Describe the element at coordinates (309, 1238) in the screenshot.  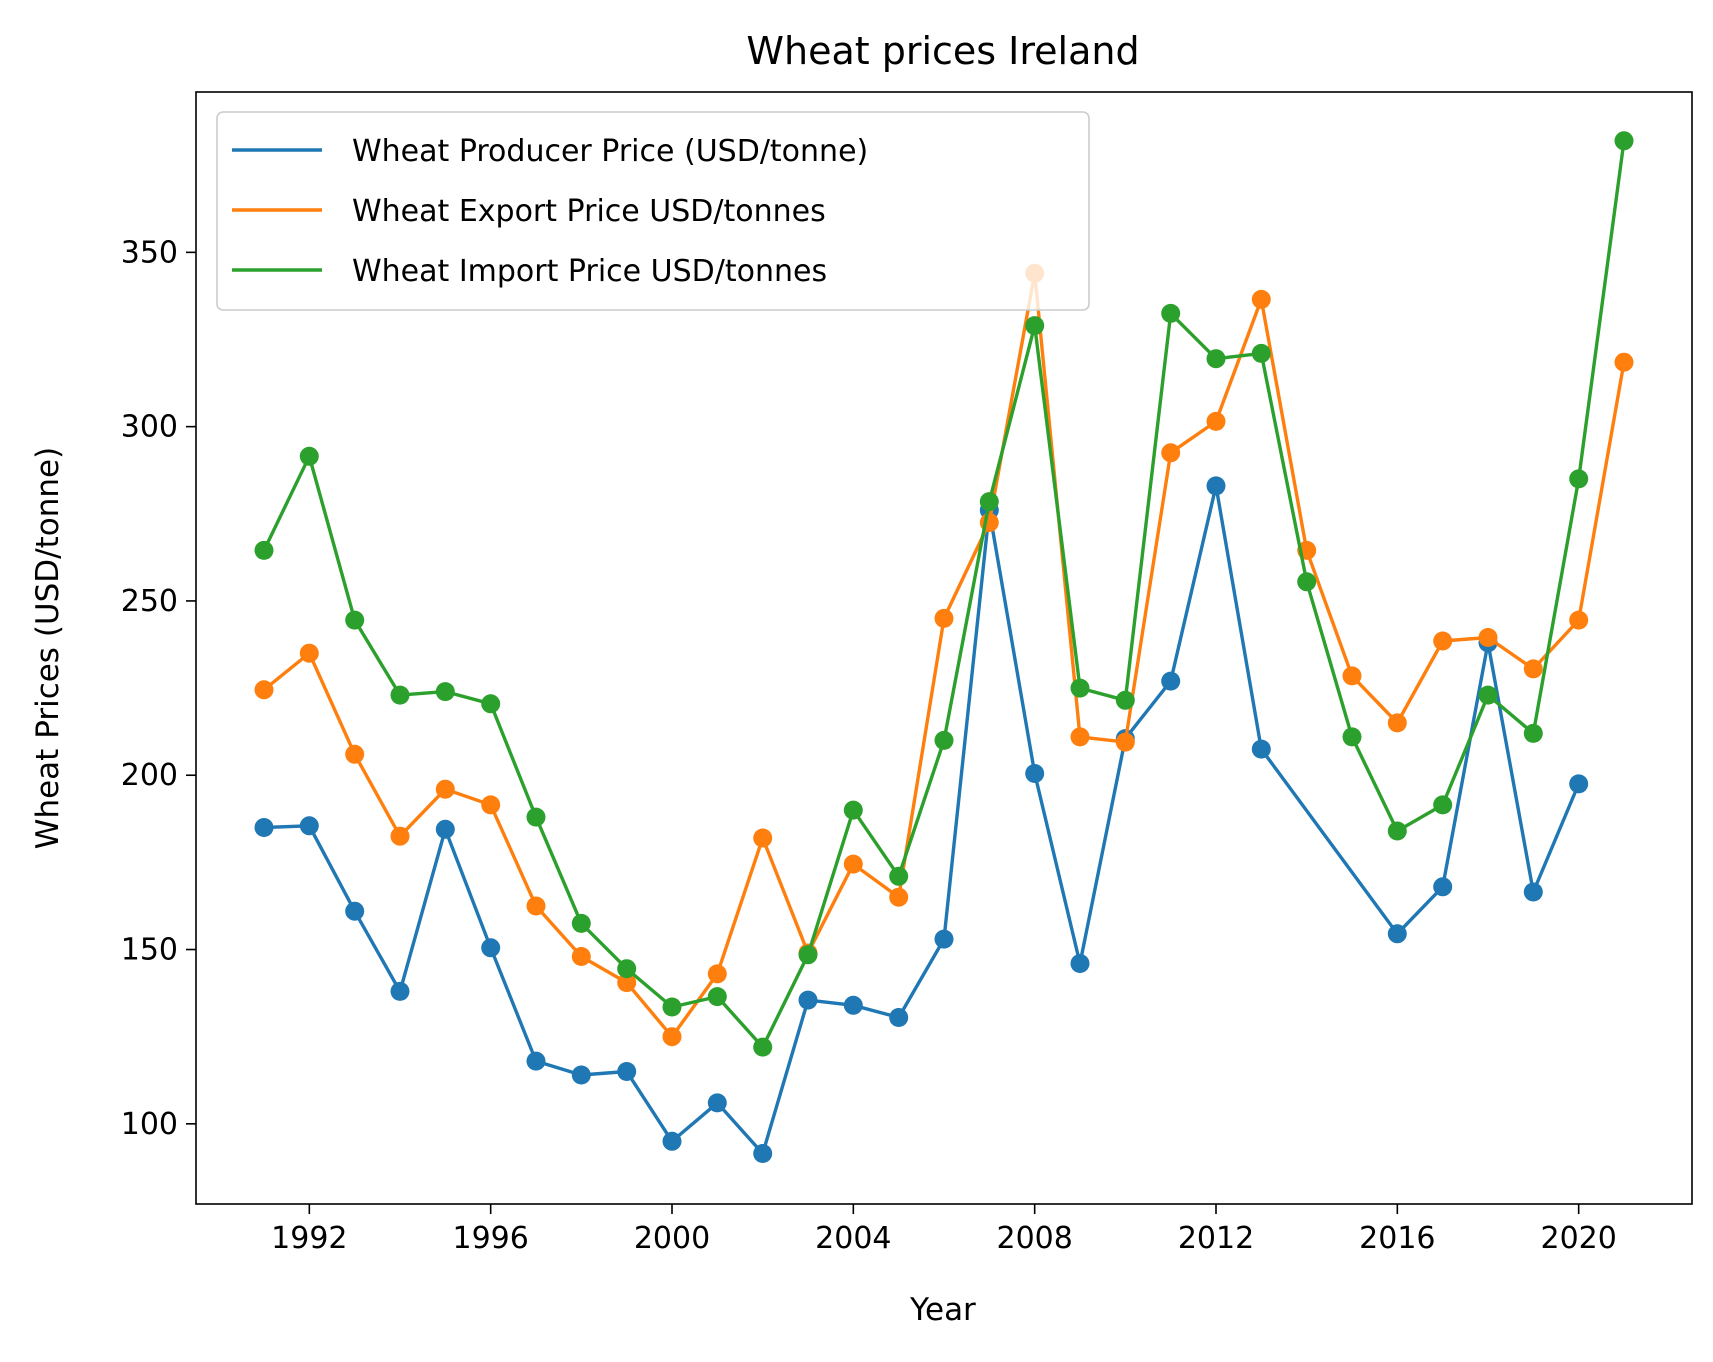
I see `x-tick-label: 1992` at that location.